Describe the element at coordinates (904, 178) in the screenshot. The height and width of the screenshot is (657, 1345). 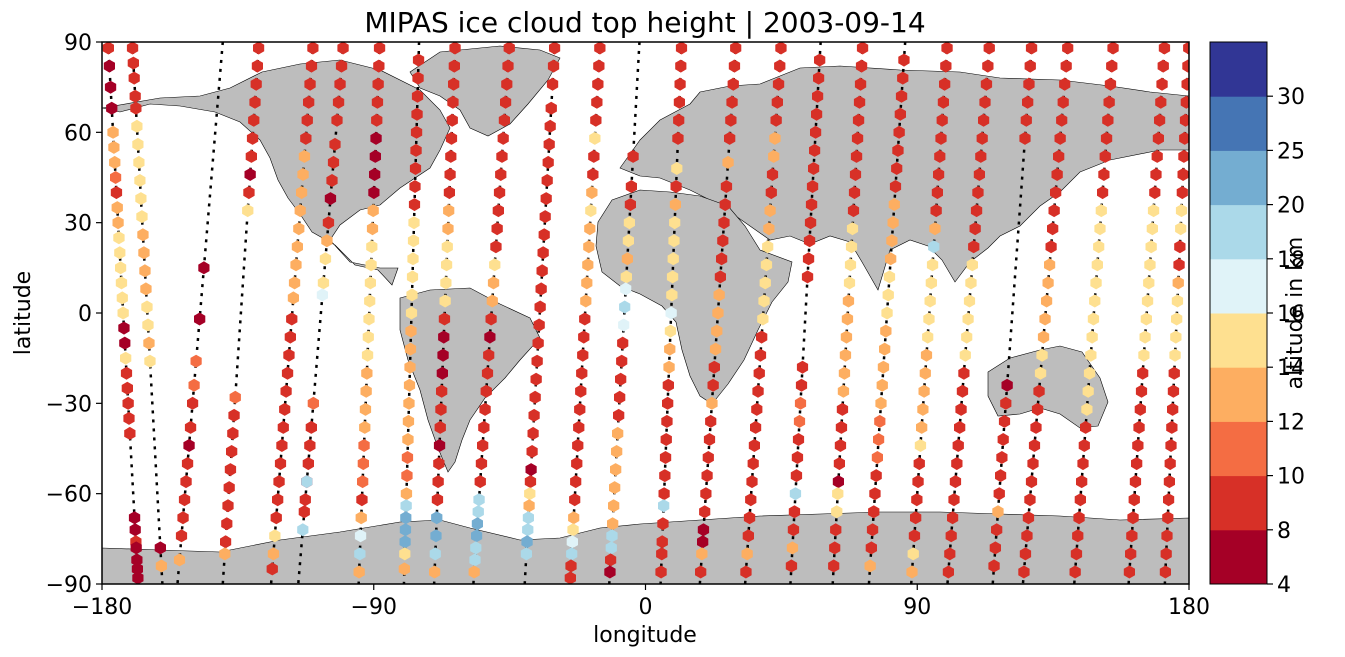
I see `land-eurasia` at that location.